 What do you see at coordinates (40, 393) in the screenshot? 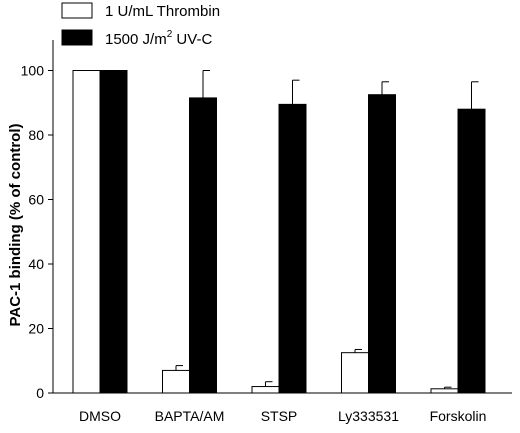
I see `y-tick-label: 0` at bounding box center [40, 393].